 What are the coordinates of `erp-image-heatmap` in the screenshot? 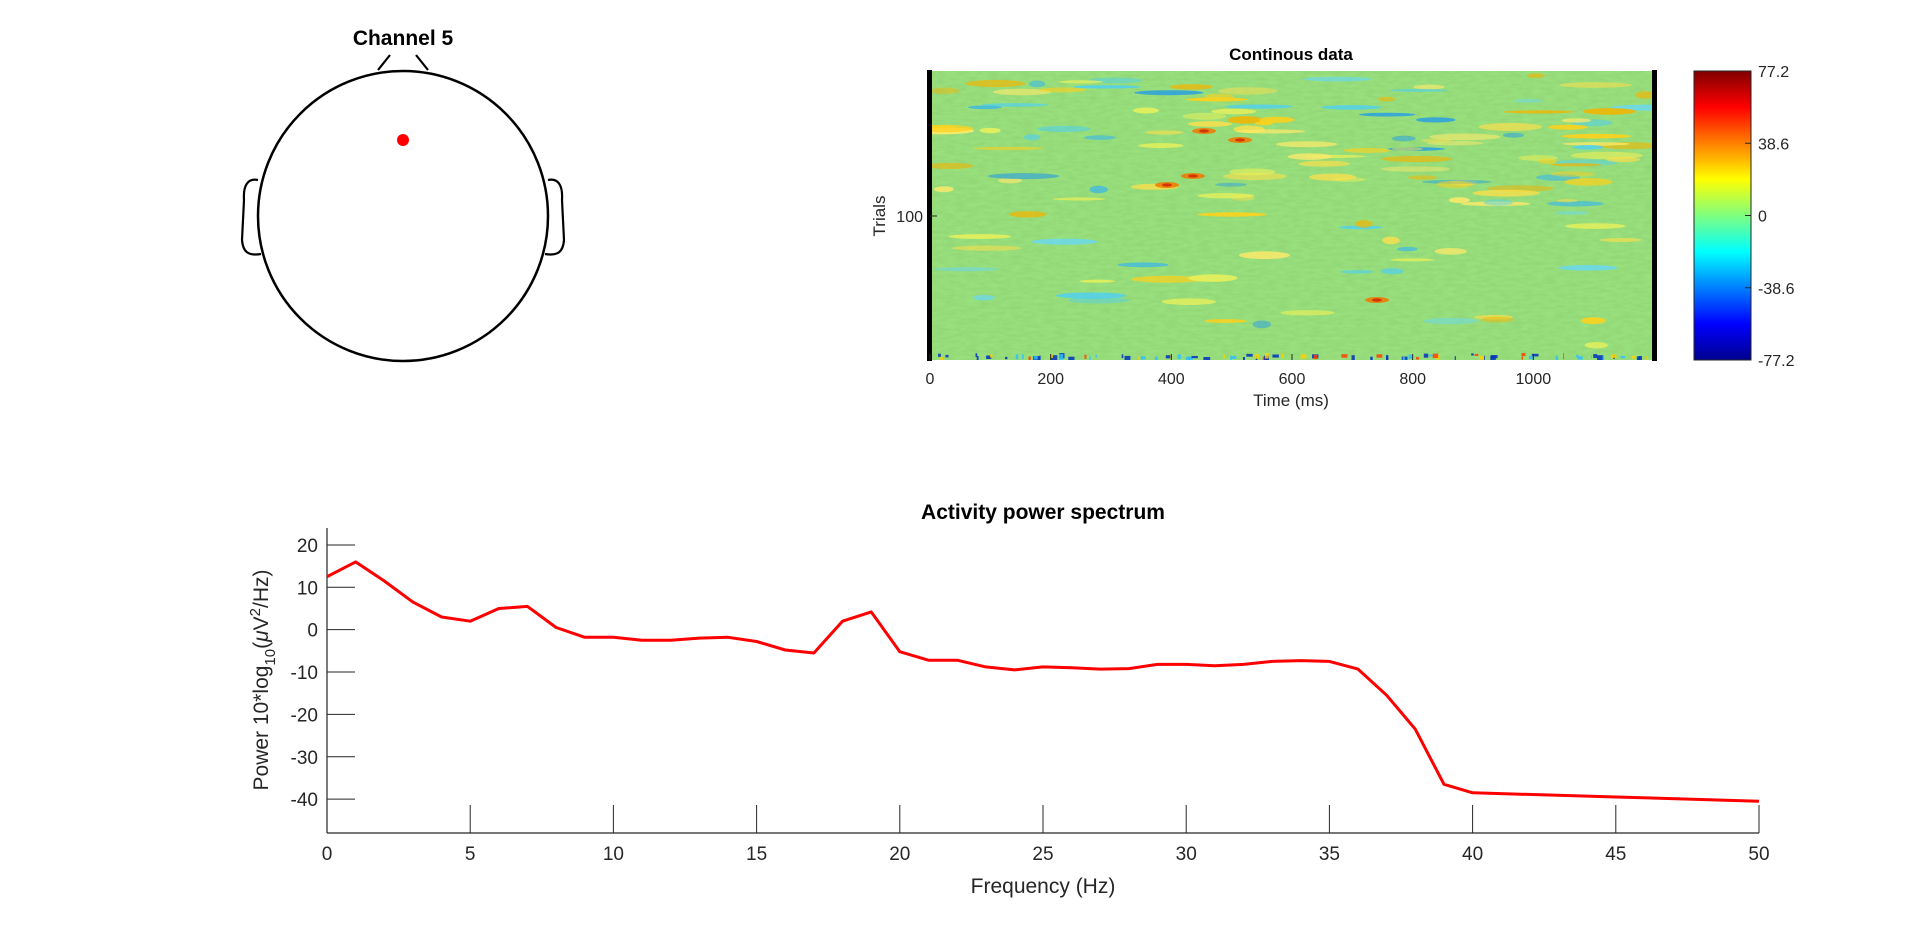 It's located at (1292, 215).